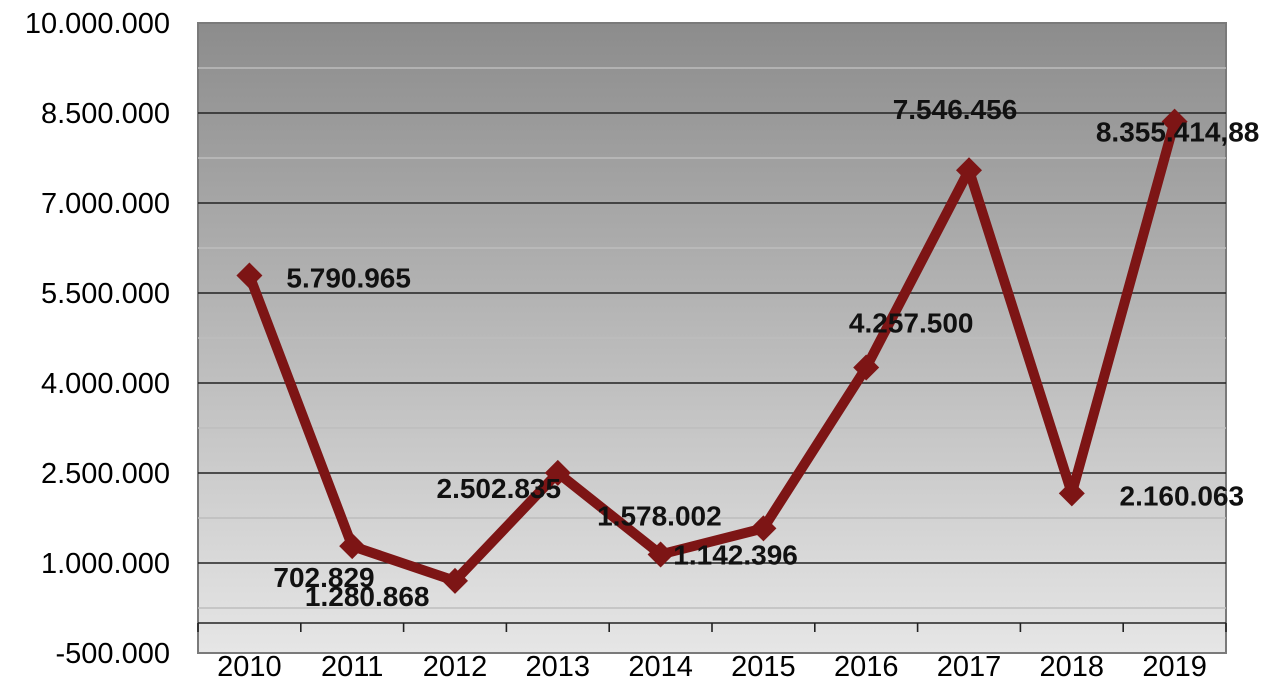 The height and width of the screenshot is (681, 1268). Describe the element at coordinates (105, 564) in the screenshot. I see `y-tick-label: 1.000.000` at that location.